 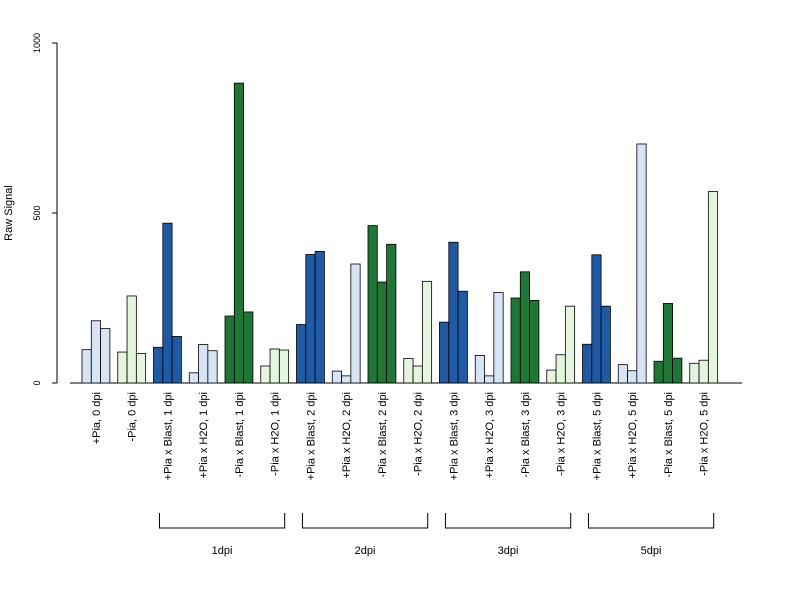 What do you see at coordinates (45, 209) in the screenshot?
I see `y-axis: 0 500 1000` at bounding box center [45, 209].